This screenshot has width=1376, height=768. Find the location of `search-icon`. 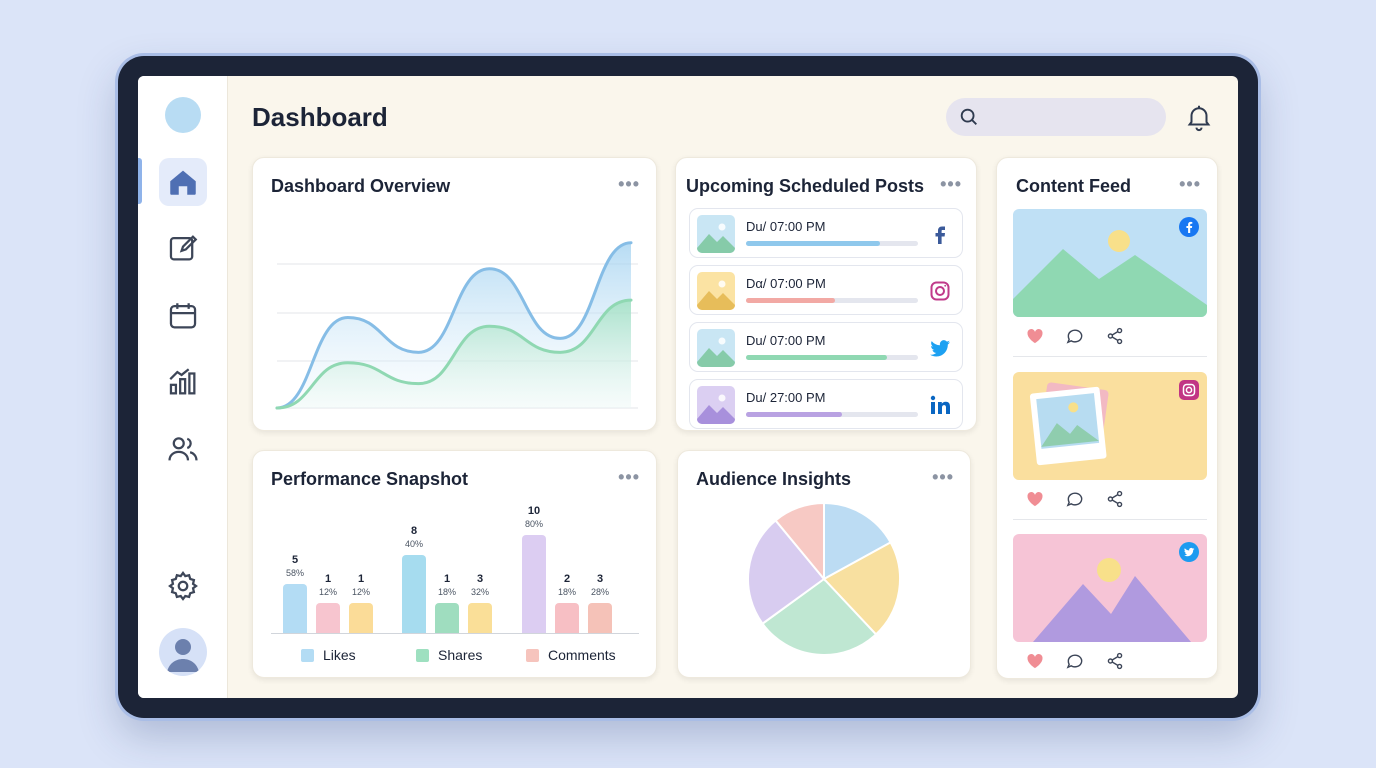

search-icon is located at coordinates (968, 116).